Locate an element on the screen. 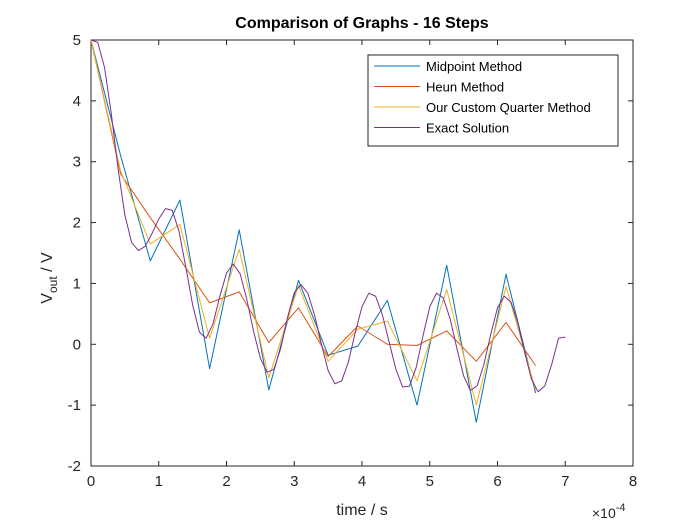 This screenshot has width=700, height=525. x-tick-label: 3 is located at coordinates (294, 481).